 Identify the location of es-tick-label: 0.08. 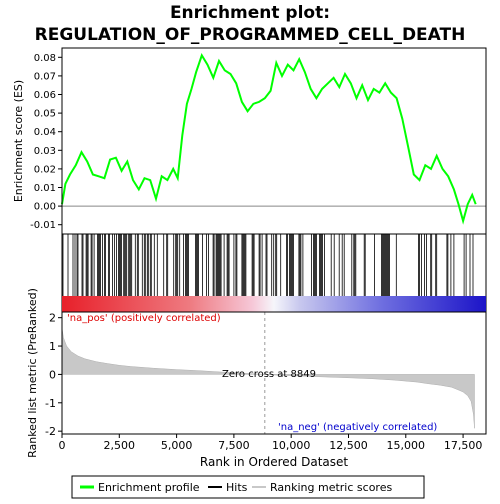
(45, 58).